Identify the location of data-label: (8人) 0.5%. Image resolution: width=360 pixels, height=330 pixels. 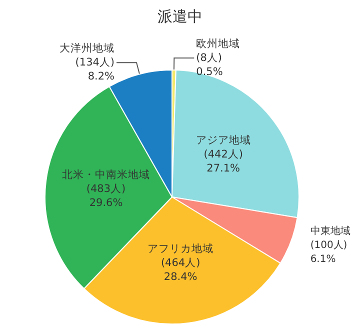
(209, 65).